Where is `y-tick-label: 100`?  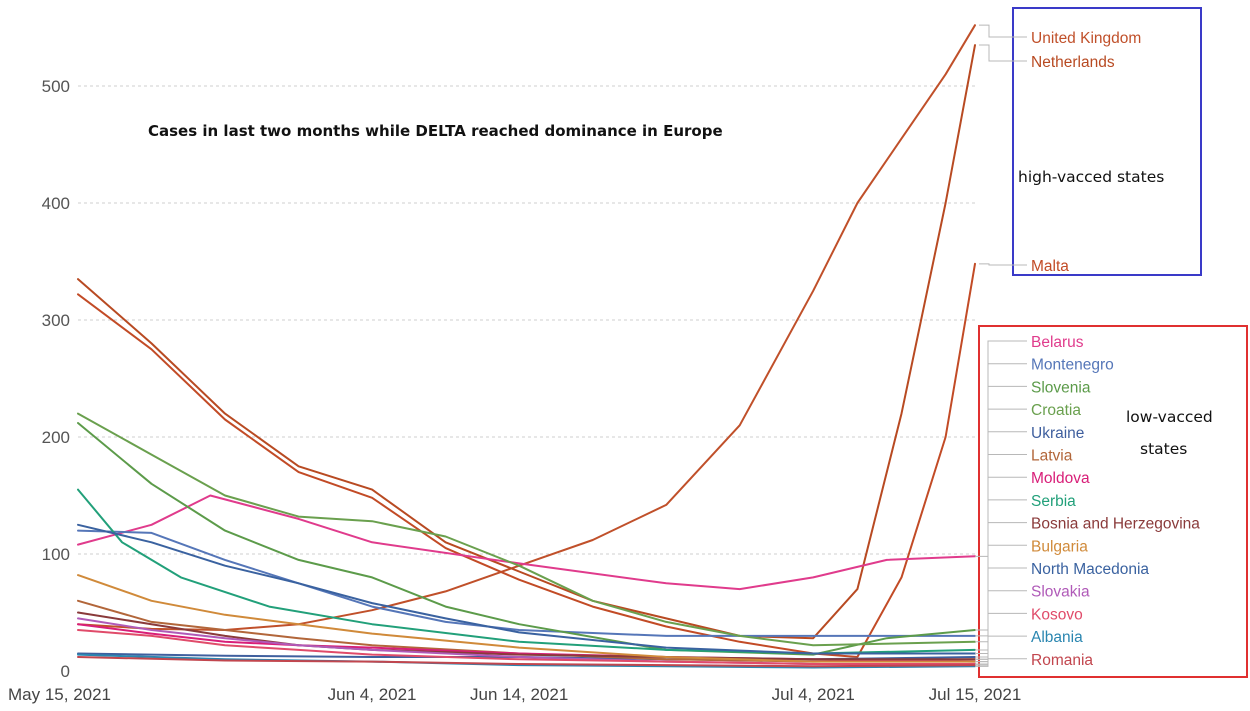 y-tick-label: 100 is located at coordinates (56, 554).